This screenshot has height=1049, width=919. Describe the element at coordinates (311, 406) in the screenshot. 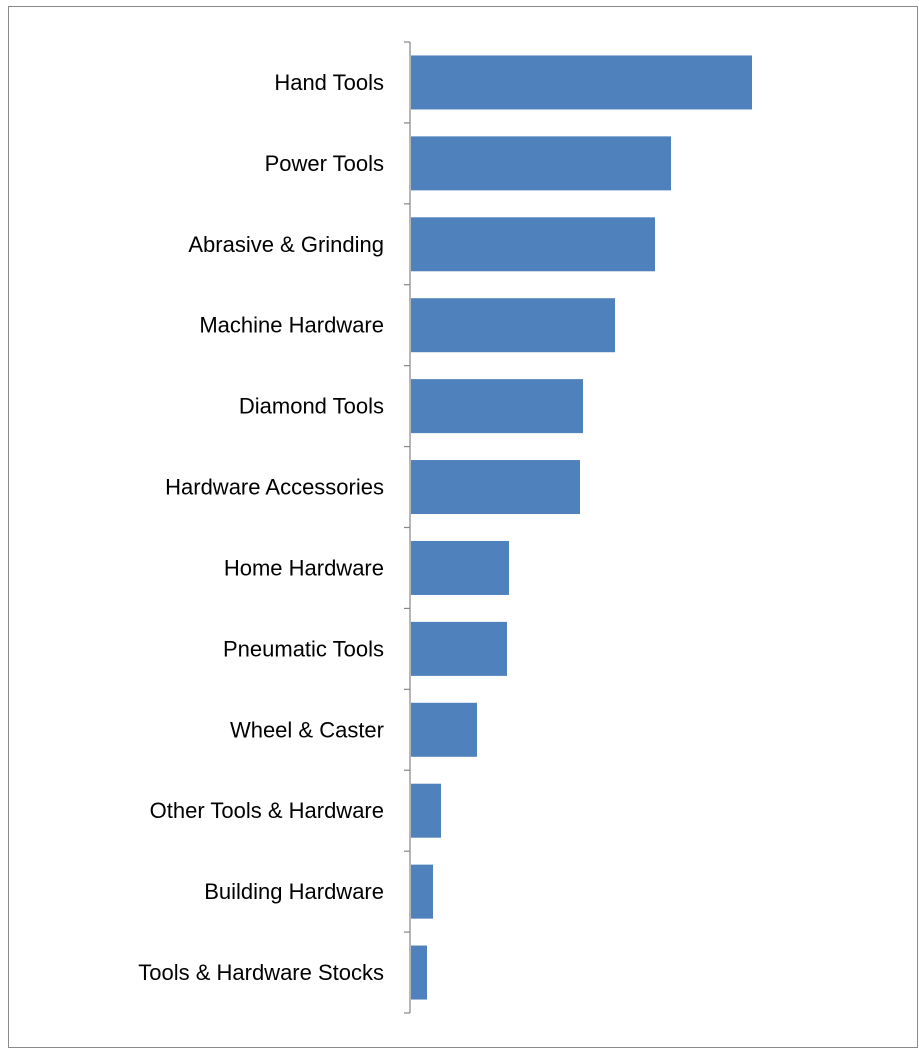

I see `category-label: Diamond Tools` at that location.